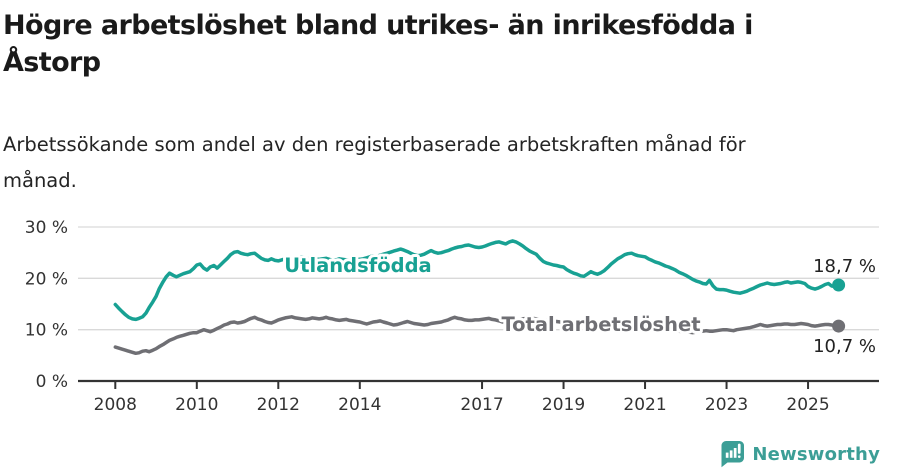 The width and height of the screenshot is (900, 474). Describe the element at coordinates (807, 405) in the screenshot. I see `x-tick-label-2025: 2025` at that location.